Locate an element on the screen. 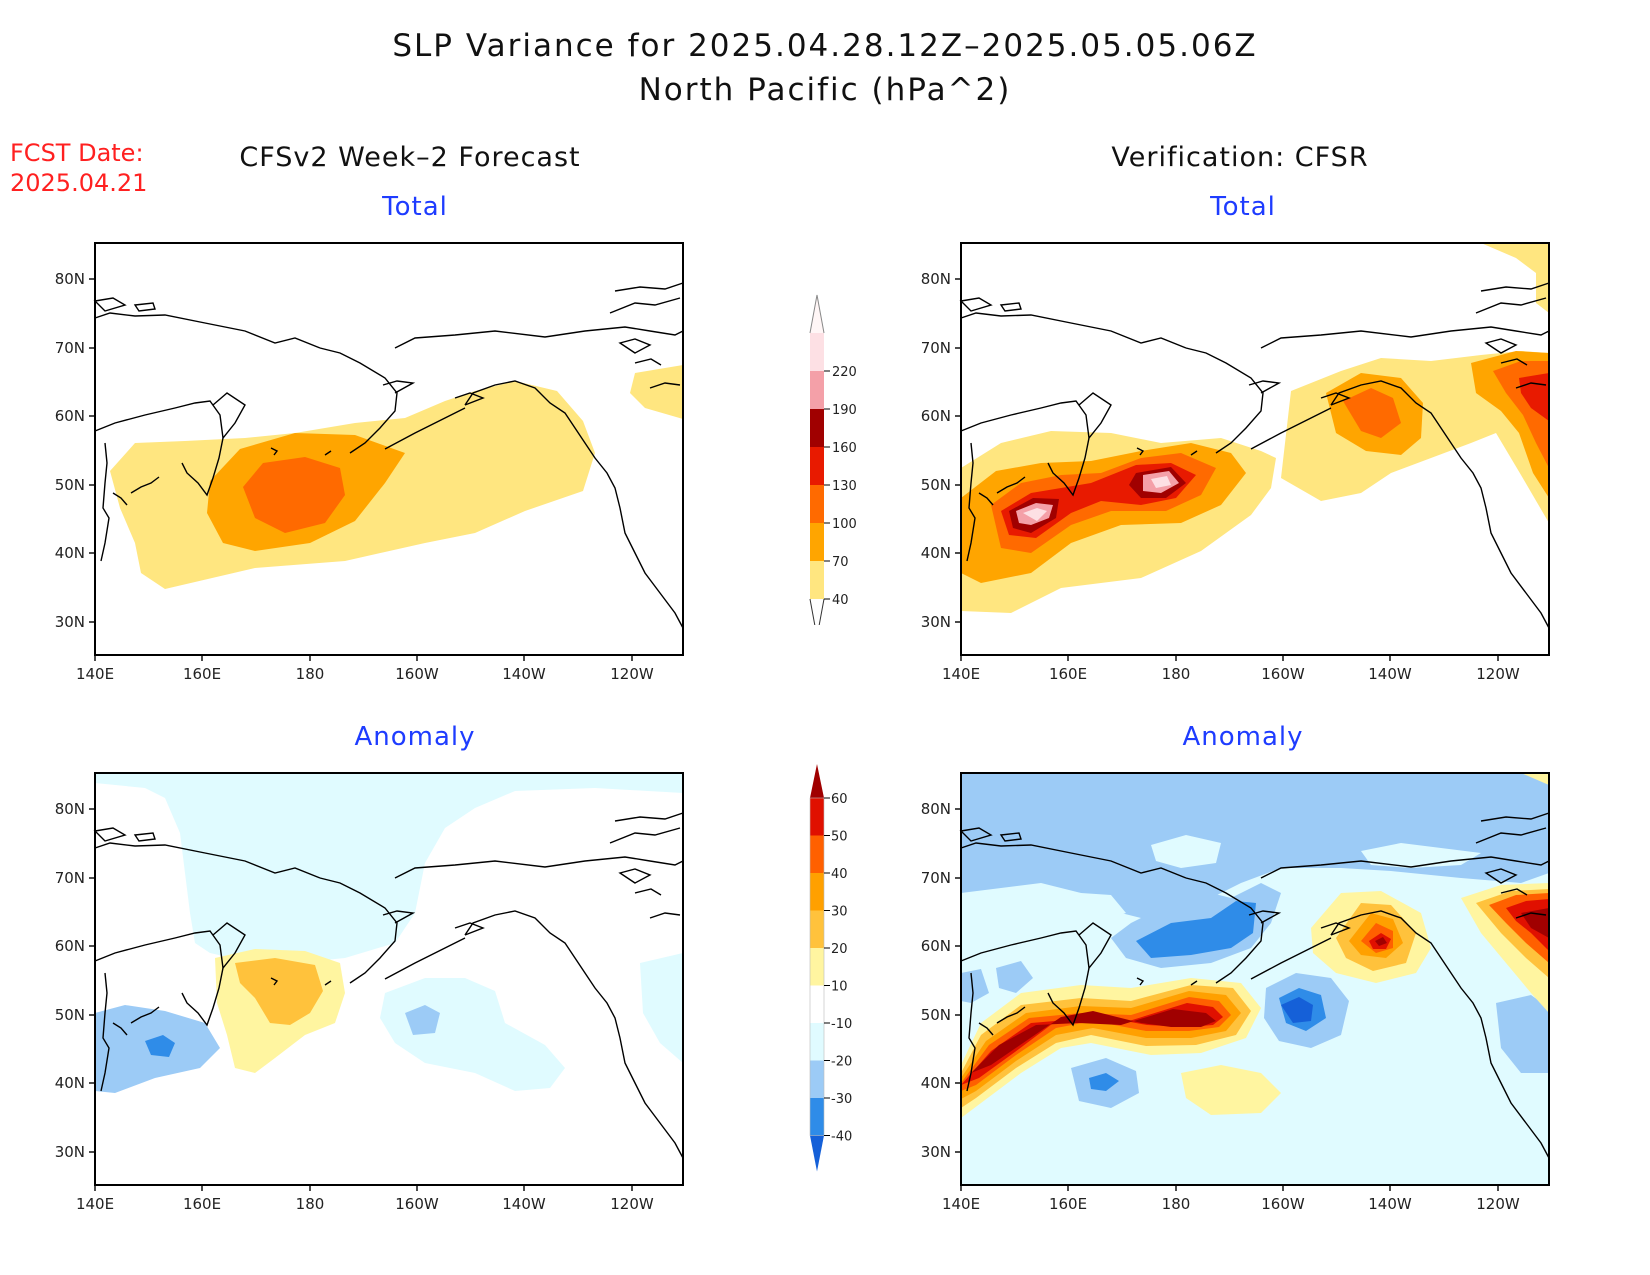  forecast-total-title: Total is located at coordinates (415, 207).